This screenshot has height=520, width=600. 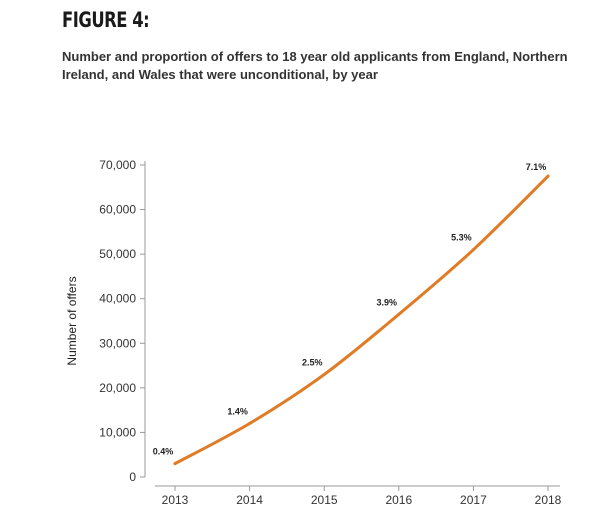 I want to click on y-tick-label: 10,000, so click(x=117, y=432).